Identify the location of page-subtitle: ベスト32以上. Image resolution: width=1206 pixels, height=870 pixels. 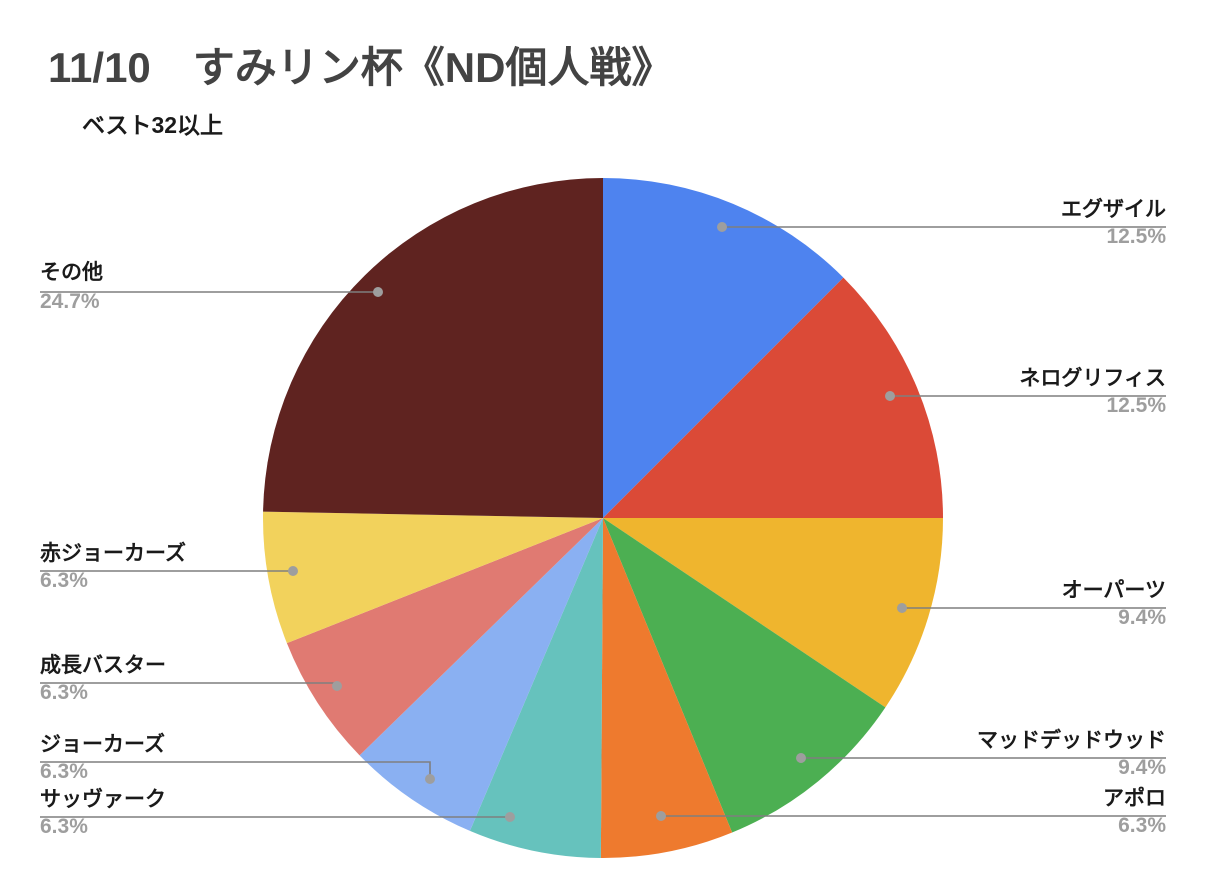
(153, 125).